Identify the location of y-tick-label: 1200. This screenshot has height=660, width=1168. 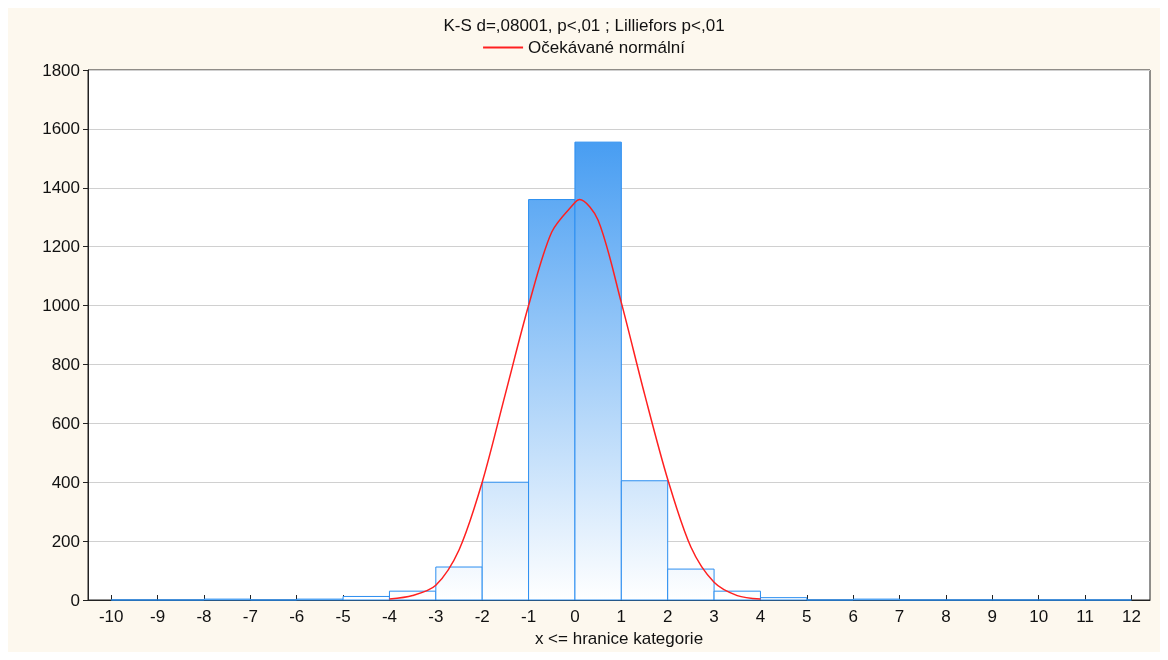
(61, 247).